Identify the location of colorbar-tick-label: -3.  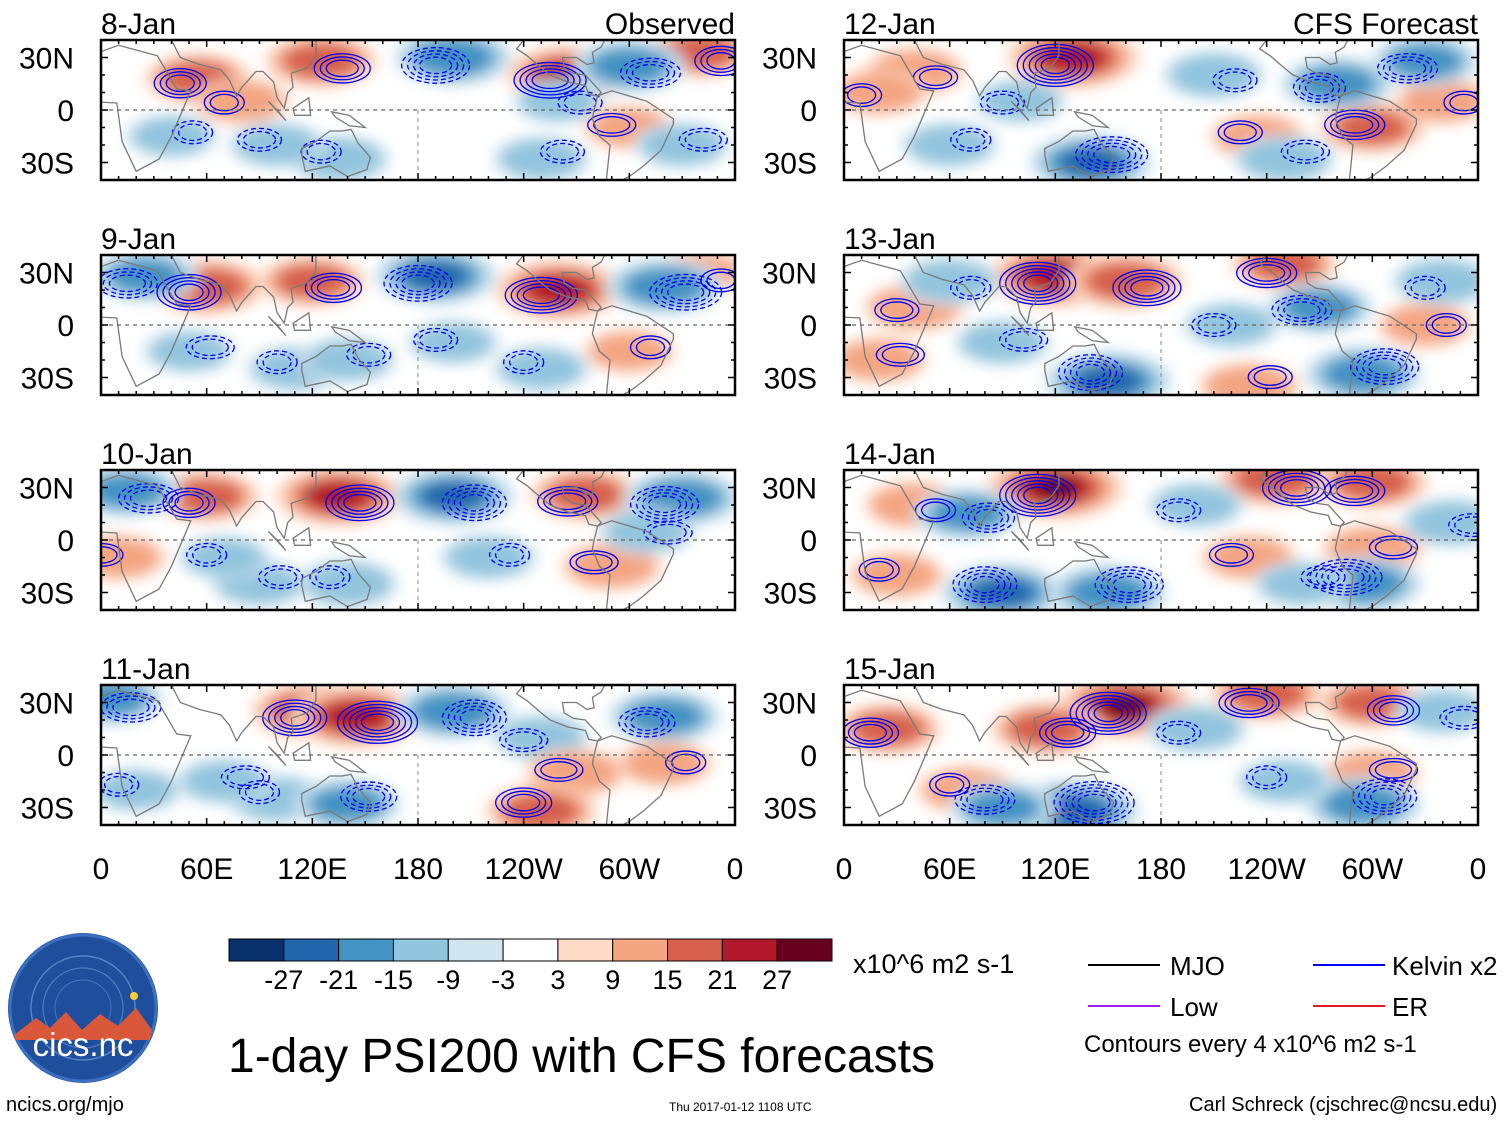
(503, 980).